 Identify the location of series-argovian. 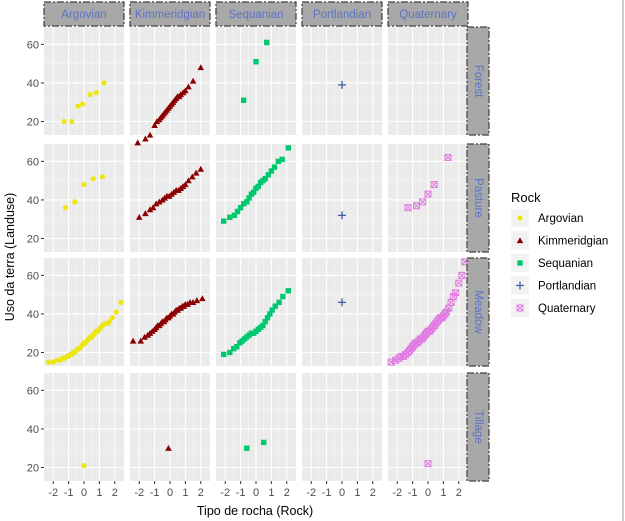
(85, 274).